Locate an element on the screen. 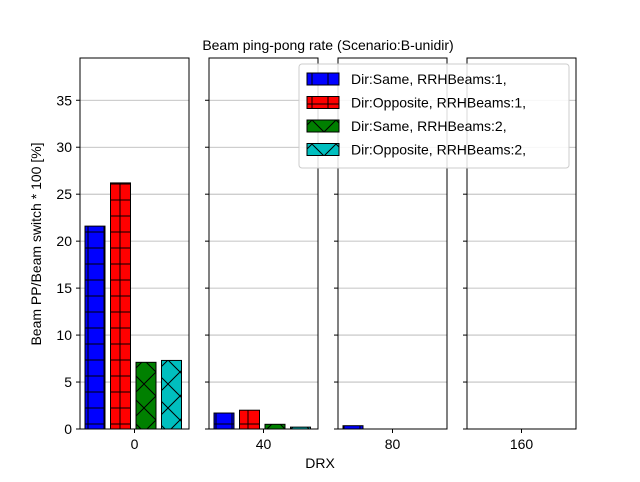  y-tick-label: 15 is located at coordinates (64, 288).